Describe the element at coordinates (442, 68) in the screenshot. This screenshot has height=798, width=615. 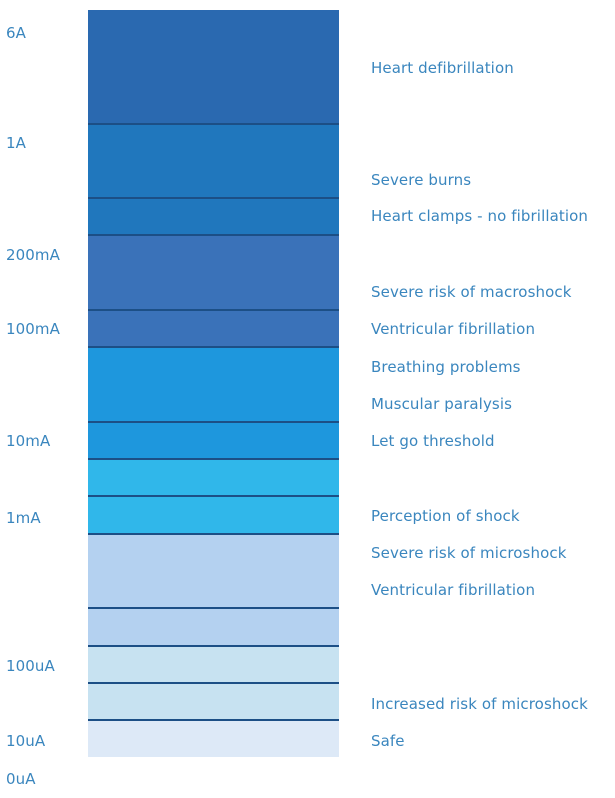
I see `effect-label-heart-defibrillation: Heart defibrillation` at that location.